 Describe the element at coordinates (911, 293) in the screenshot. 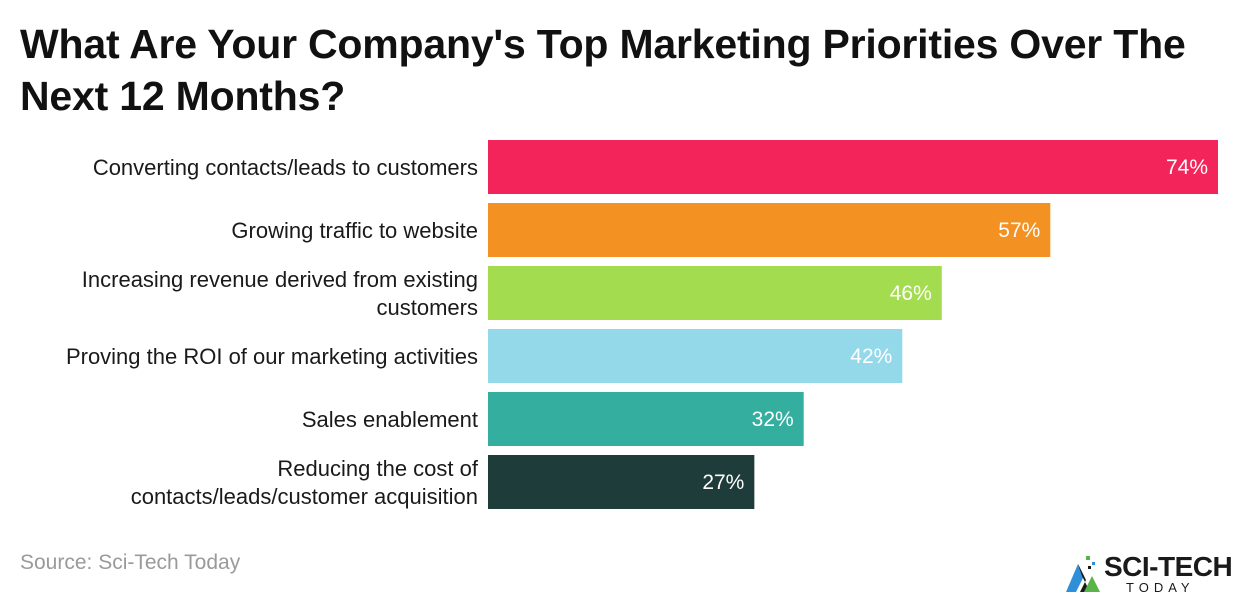

I see `bar-value-label: 46%` at that location.